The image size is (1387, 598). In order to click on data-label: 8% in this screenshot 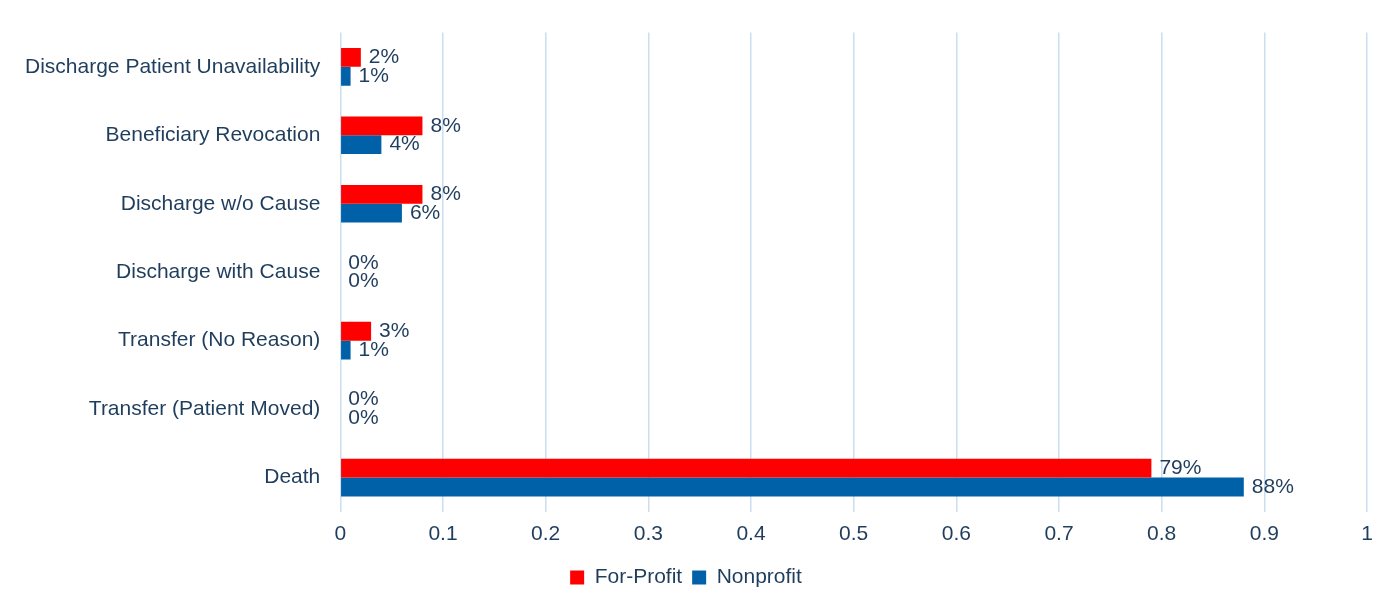, I will do `click(445, 124)`.